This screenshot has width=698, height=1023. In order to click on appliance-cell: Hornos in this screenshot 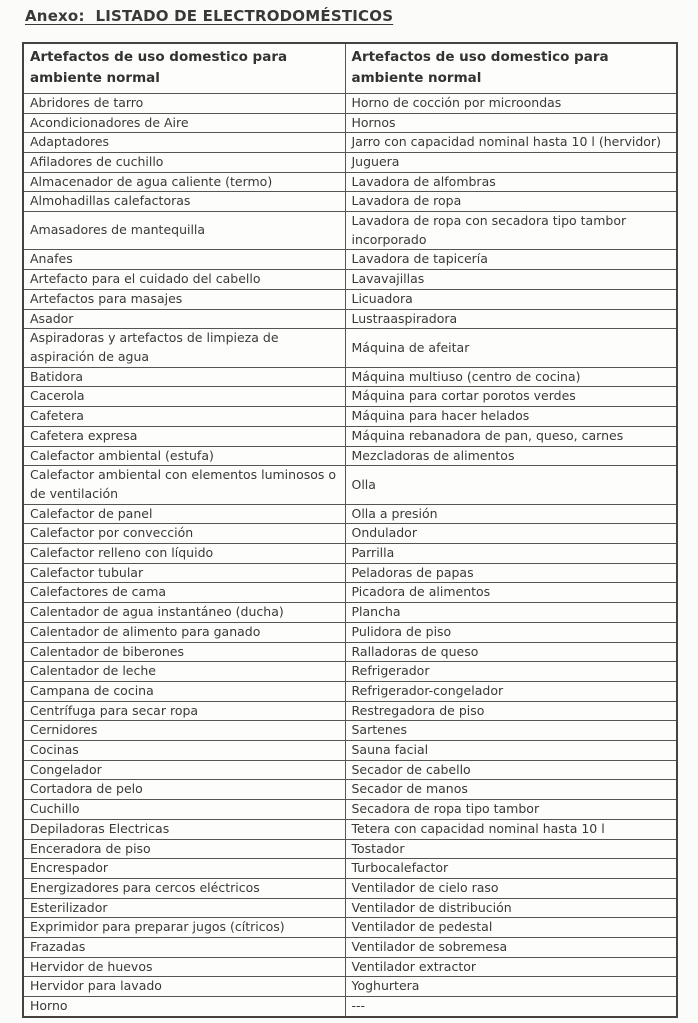, I will do `click(511, 123)`.